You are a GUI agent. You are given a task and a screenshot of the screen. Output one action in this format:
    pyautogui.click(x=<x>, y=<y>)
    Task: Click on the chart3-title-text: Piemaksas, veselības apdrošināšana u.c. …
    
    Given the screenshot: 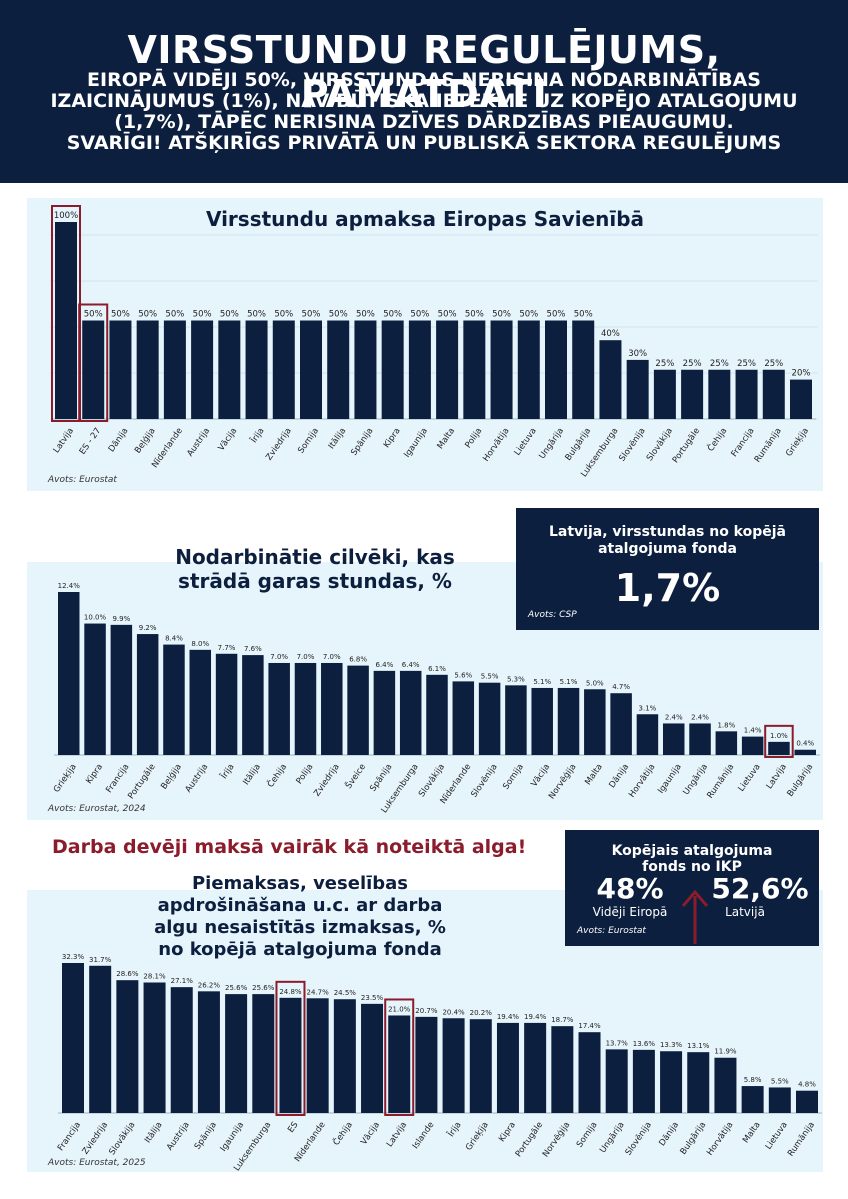 What is the action you would take?
    pyautogui.click(x=300, y=916)
    